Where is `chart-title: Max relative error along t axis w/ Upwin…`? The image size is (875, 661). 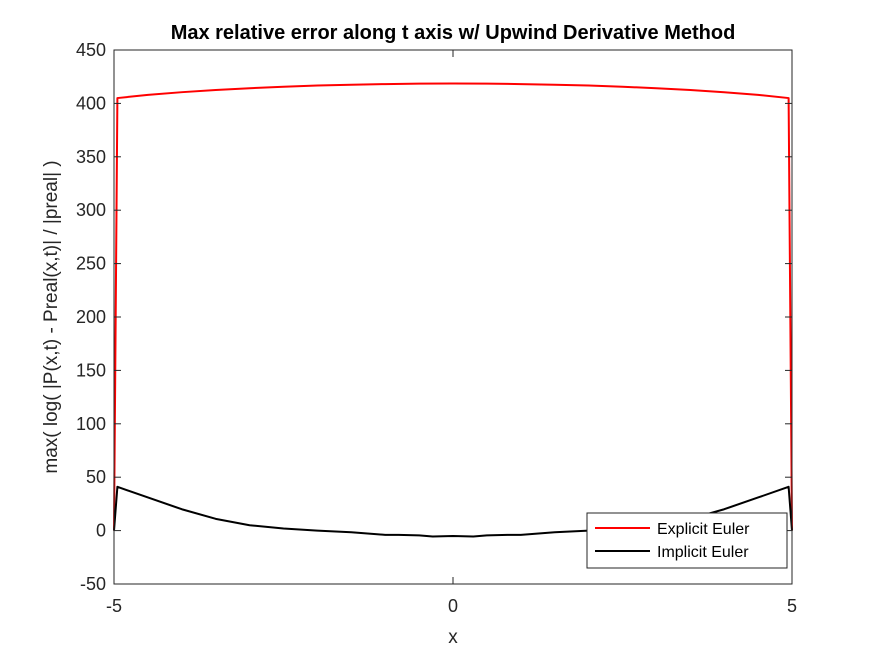 chart-title: Max relative error along t axis w/ Upwin… is located at coordinates (453, 33).